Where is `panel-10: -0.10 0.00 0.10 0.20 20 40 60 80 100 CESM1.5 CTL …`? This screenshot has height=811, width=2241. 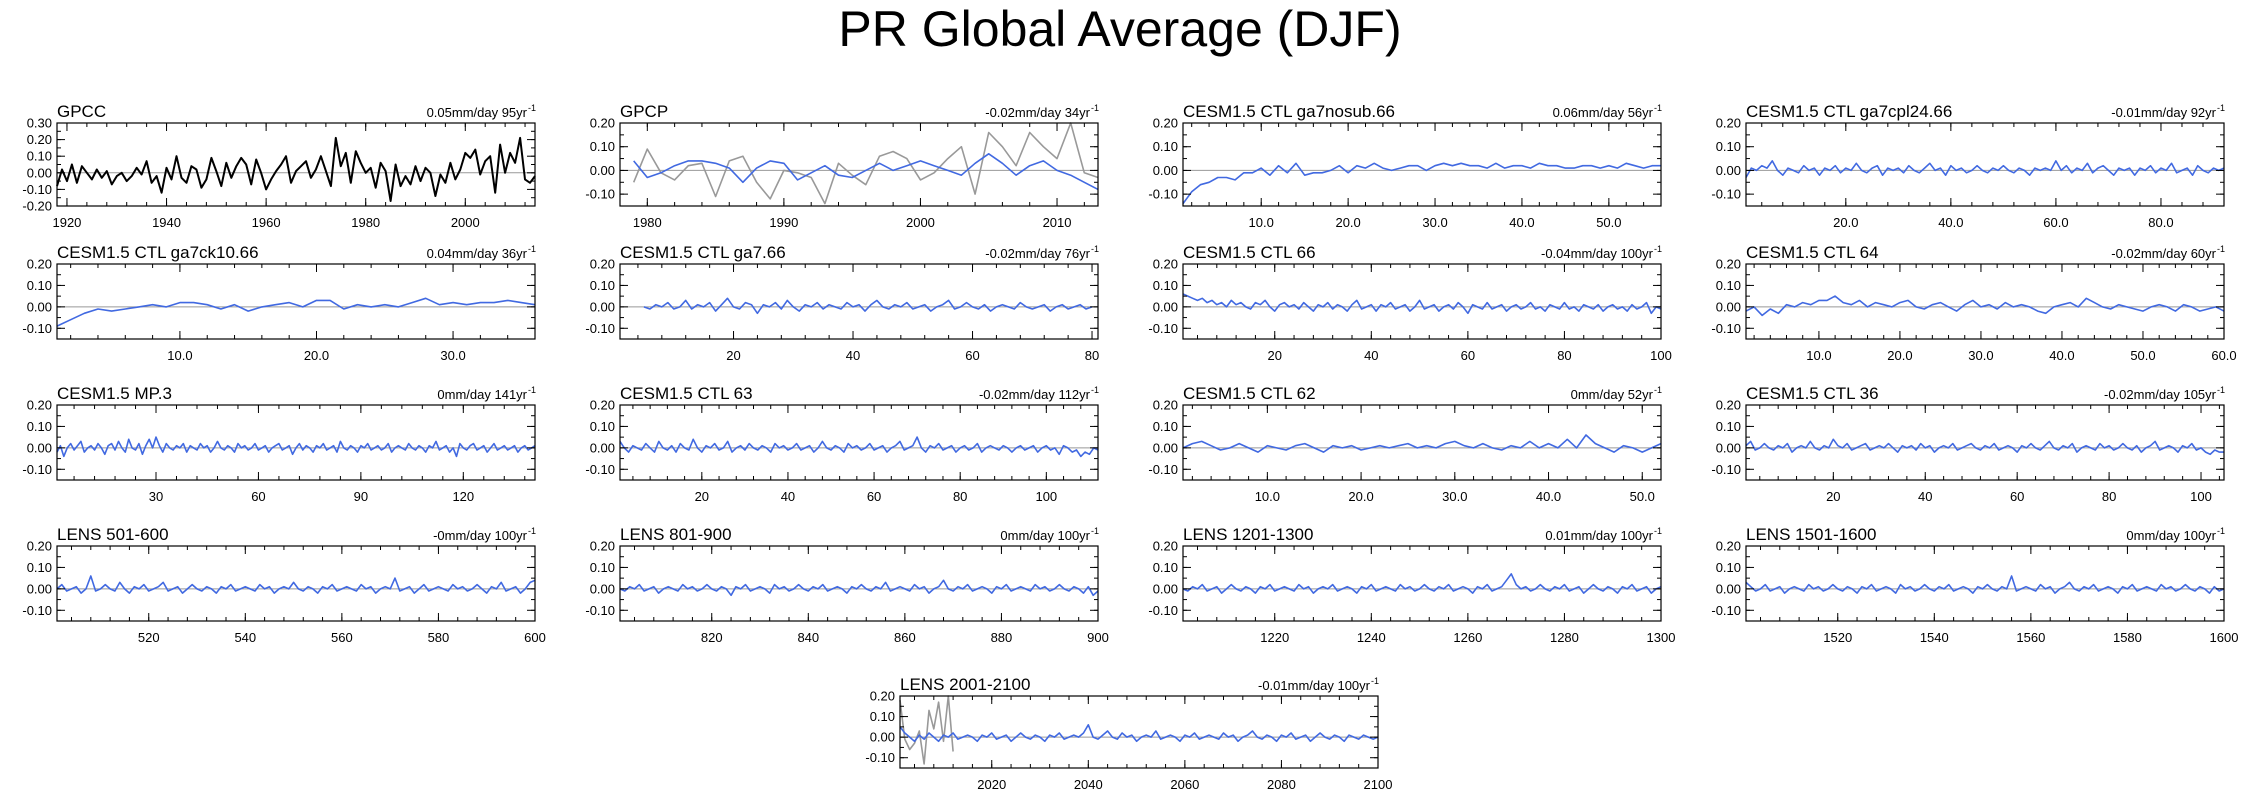
panel-10: -0.10 0.00 0.10 0.20 20 40 60 80 100 CESM1.5 CTL … is located at coordinates (842, 444).